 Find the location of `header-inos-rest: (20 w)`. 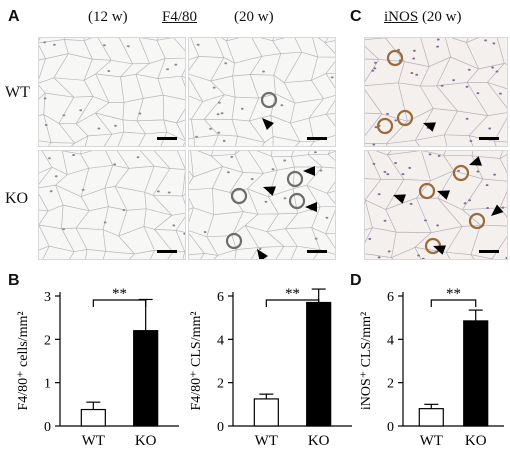

header-inos-rest: (20 w) is located at coordinates (440, 17).